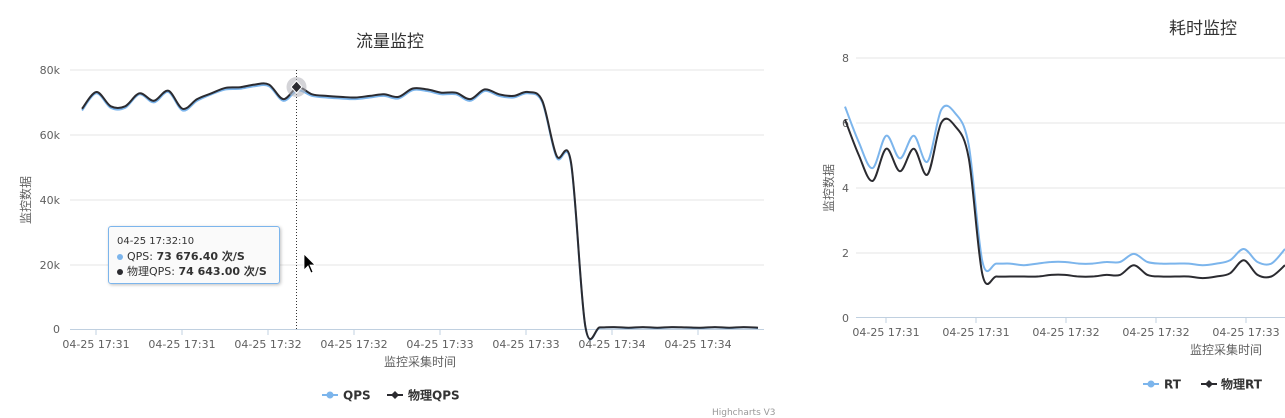  I want to click on legend-item-physical-rt: 物理RT, so click(1232, 384).